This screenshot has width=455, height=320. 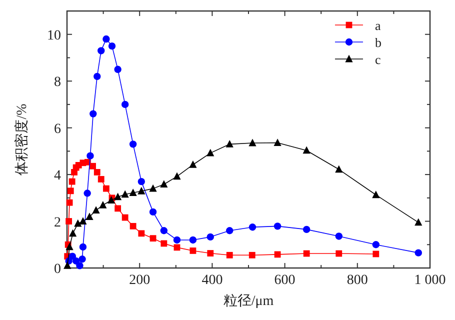 What do you see at coordinates (57, 222) in the screenshot?
I see `y-tick-label: 2` at bounding box center [57, 222].